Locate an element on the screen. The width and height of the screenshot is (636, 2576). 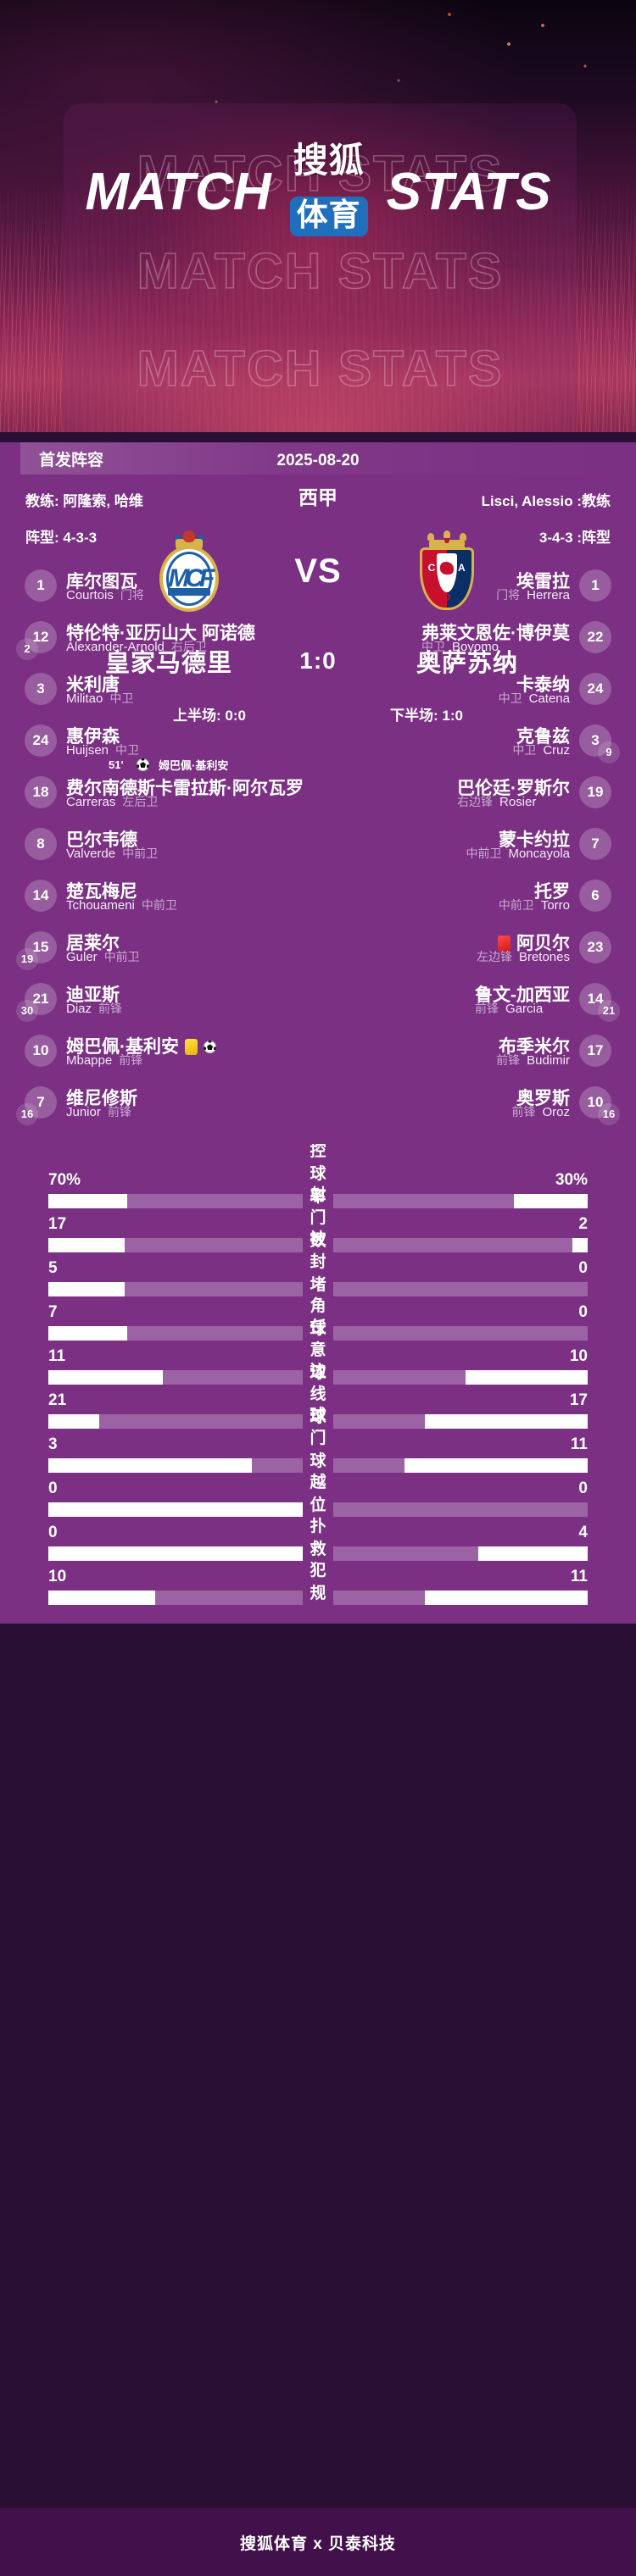
lineup-row: 8 巴尔韦德 Valverde 中前卫 7 蒙卡约拉 Moncayola 中前卫 is located at coordinates (318, 846).